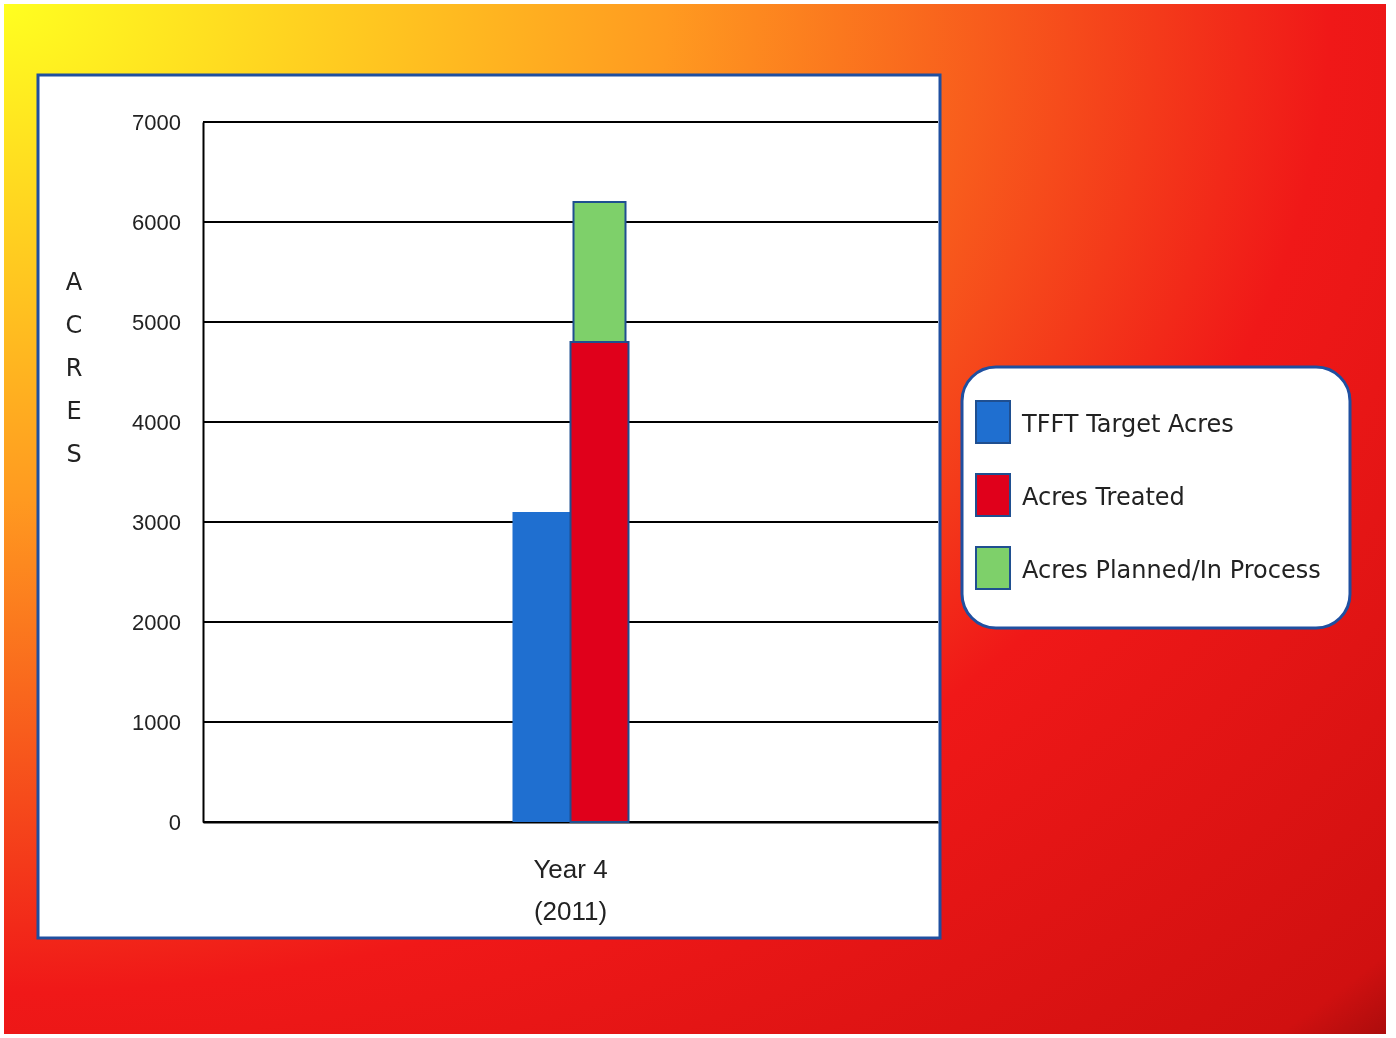 The width and height of the screenshot is (1396, 1038). I want to click on y-tick-label: 0, so click(174, 822).